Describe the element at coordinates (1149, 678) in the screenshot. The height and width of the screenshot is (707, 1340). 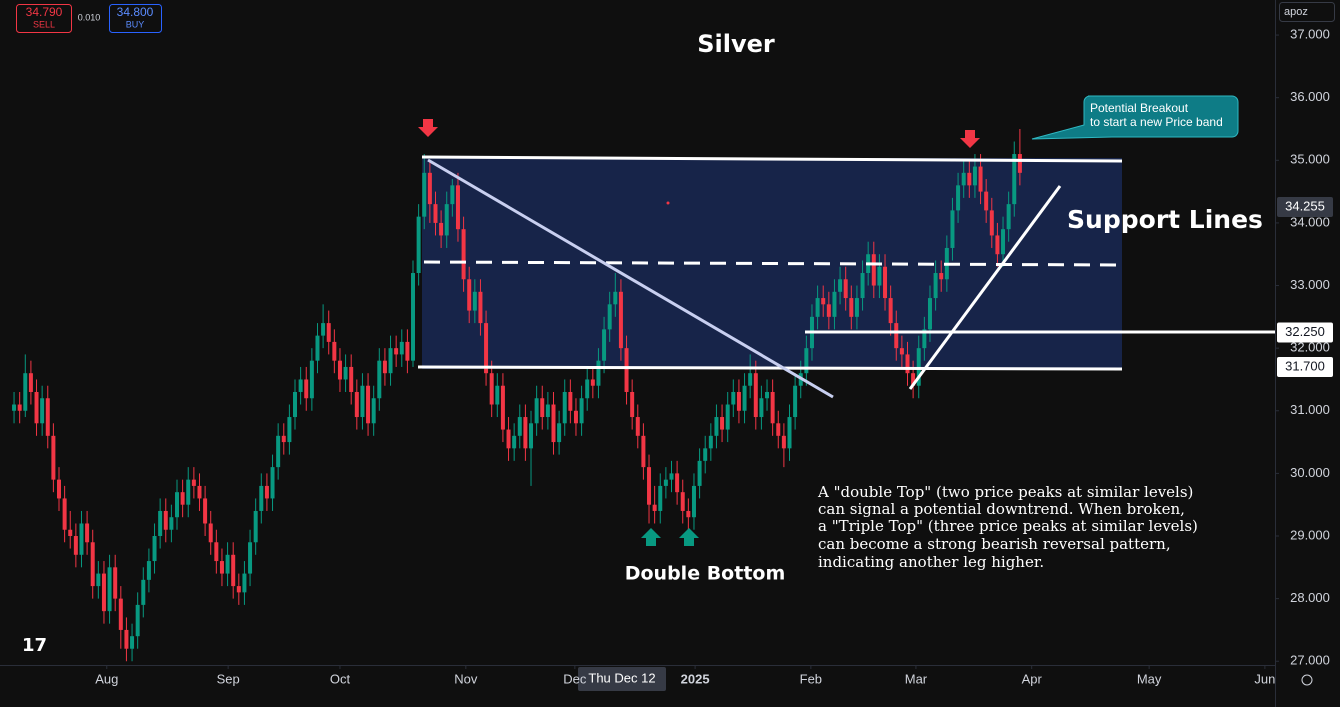
I see `x-tick-label: May` at that location.